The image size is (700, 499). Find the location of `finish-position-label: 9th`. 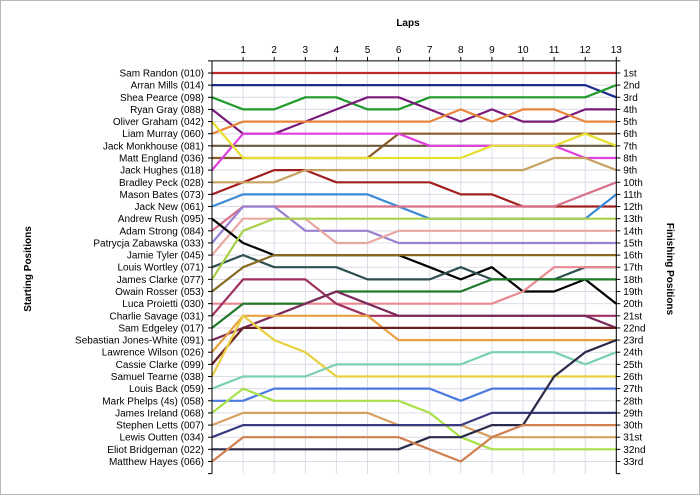

finish-position-label: 9th is located at coordinates (630, 171).